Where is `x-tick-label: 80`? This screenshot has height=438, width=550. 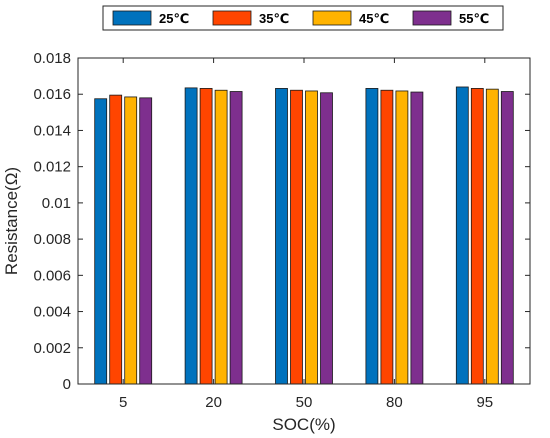
x-tick-label: 80 is located at coordinates (394, 402).